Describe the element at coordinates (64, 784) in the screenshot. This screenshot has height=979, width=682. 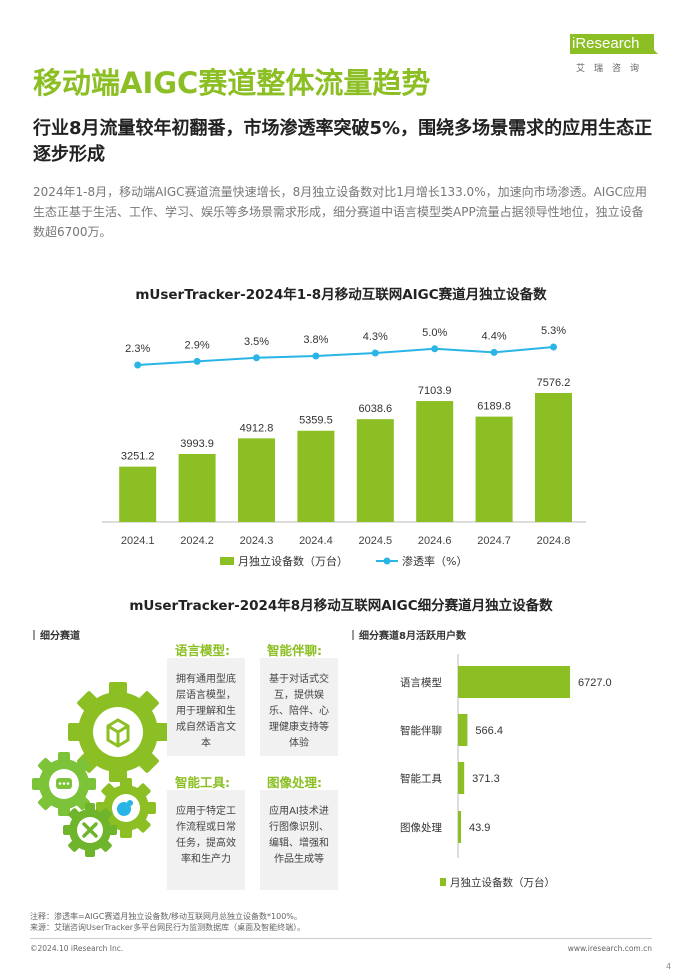
I see `chat-gear-icon` at that location.